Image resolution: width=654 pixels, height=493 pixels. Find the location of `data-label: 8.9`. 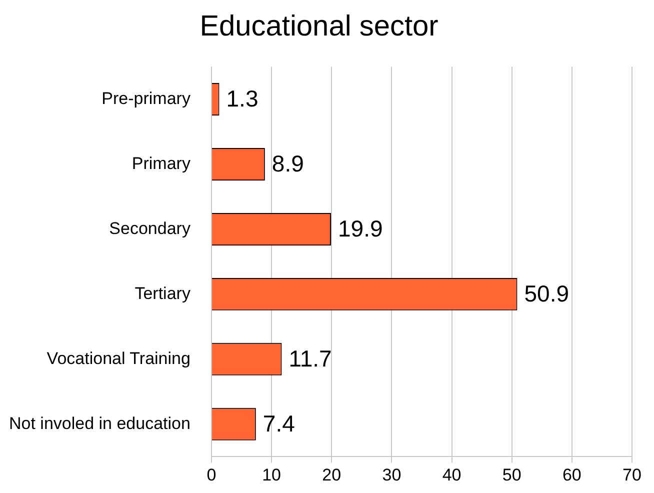

data-label: 8.9 is located at coordinates (288, 163).